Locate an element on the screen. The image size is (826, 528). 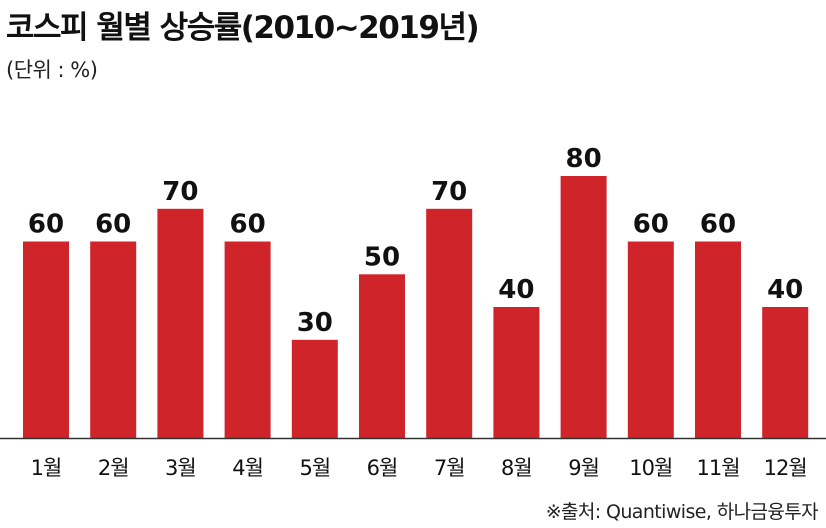
chart-title: 코스피 월별 상승률(2010~2019년) is located at coordinates (243, 28).